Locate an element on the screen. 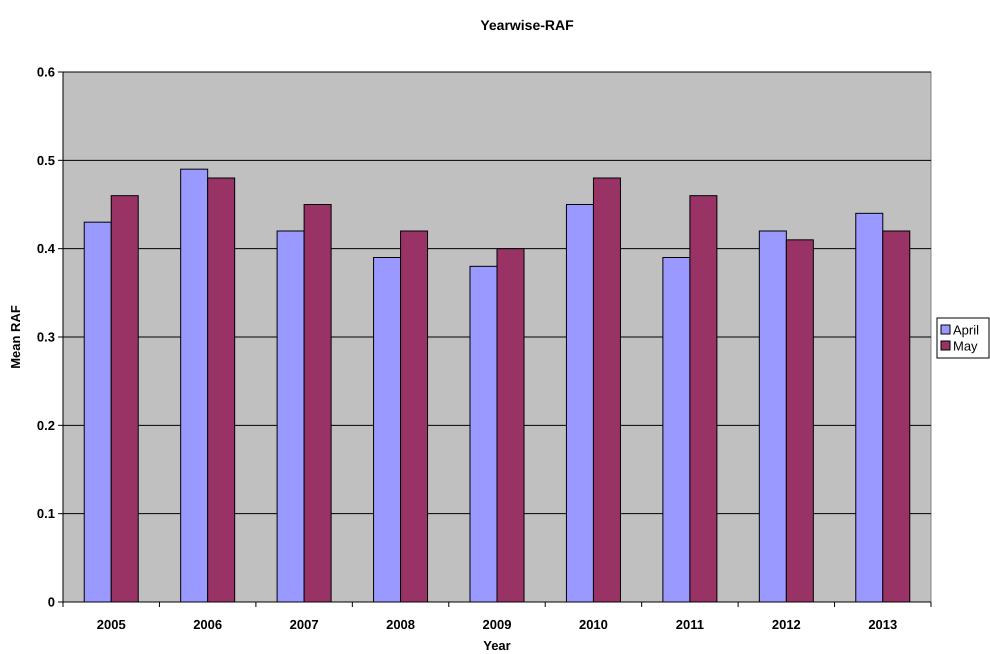  x-tick-label: 2013 is located at coordinates (883, 624).